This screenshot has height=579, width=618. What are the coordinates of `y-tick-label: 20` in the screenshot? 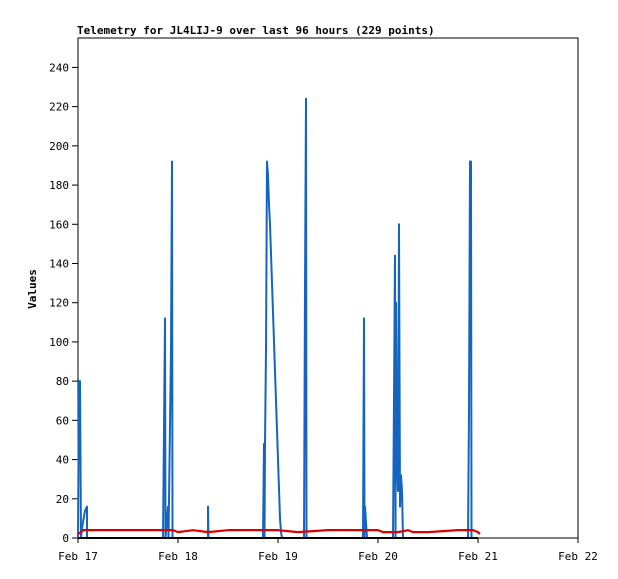 It's located at (62, 499).